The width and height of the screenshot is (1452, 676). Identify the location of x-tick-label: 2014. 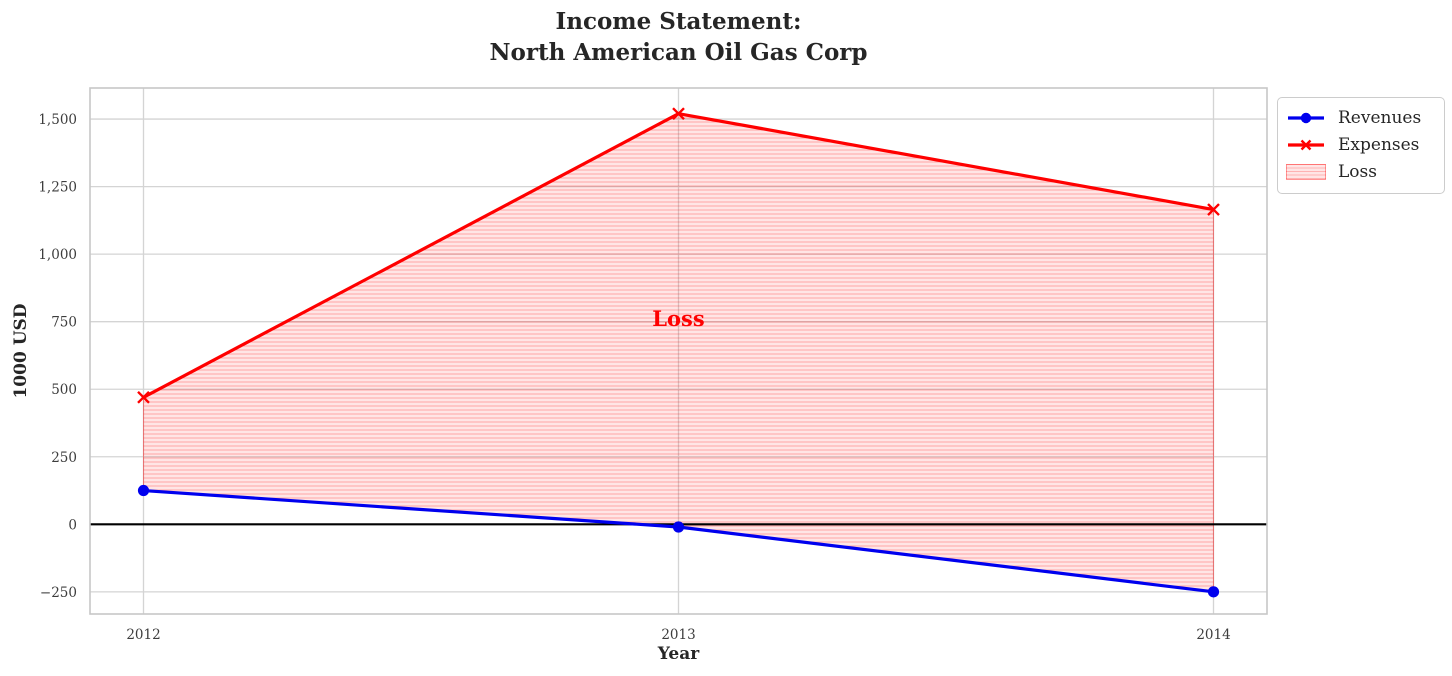
(1213, 635).